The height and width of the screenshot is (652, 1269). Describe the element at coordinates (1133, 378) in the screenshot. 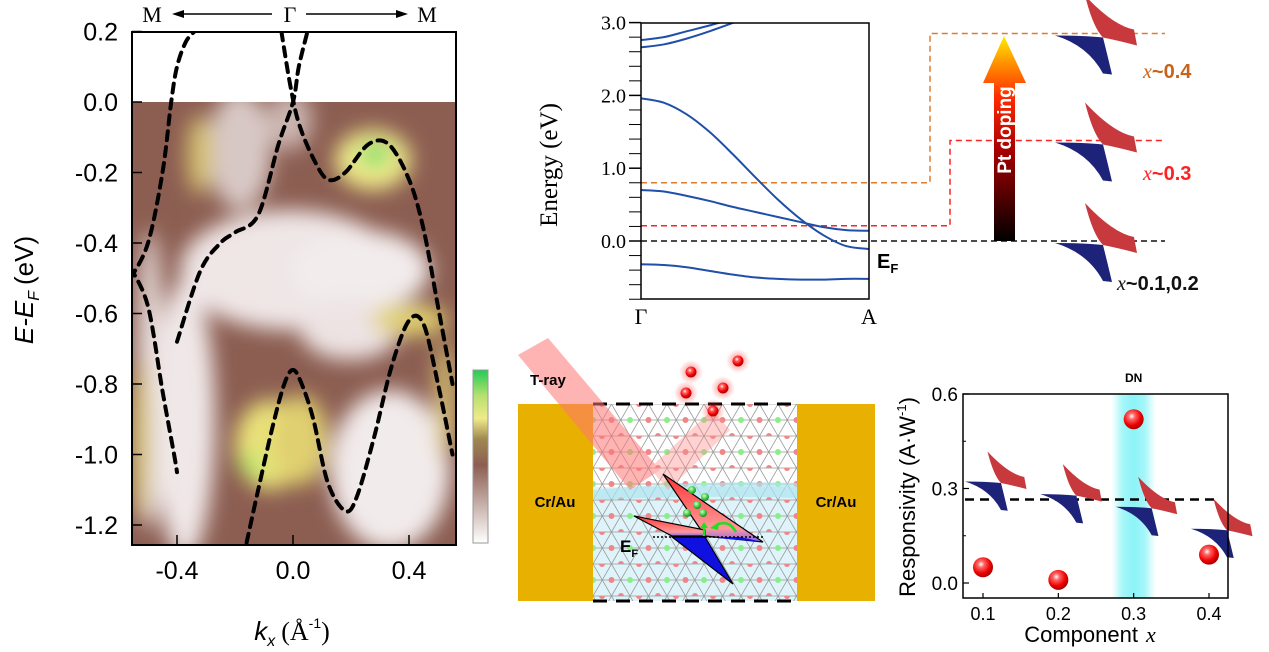

I see `dn-label: DN` at that location.